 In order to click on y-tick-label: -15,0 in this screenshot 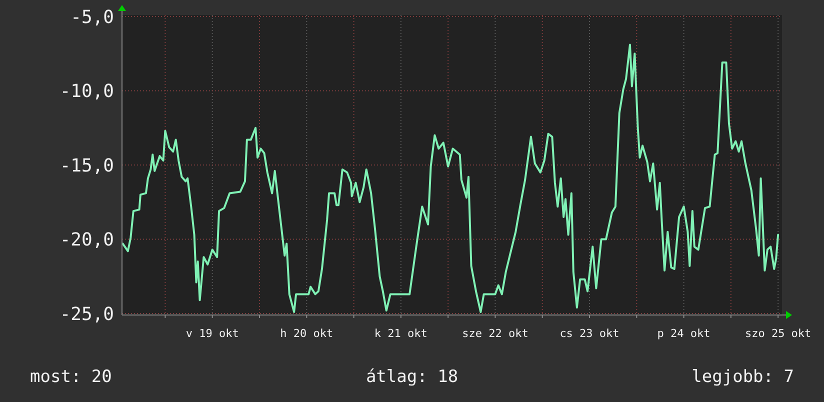, I will do `click(87, 165)`.